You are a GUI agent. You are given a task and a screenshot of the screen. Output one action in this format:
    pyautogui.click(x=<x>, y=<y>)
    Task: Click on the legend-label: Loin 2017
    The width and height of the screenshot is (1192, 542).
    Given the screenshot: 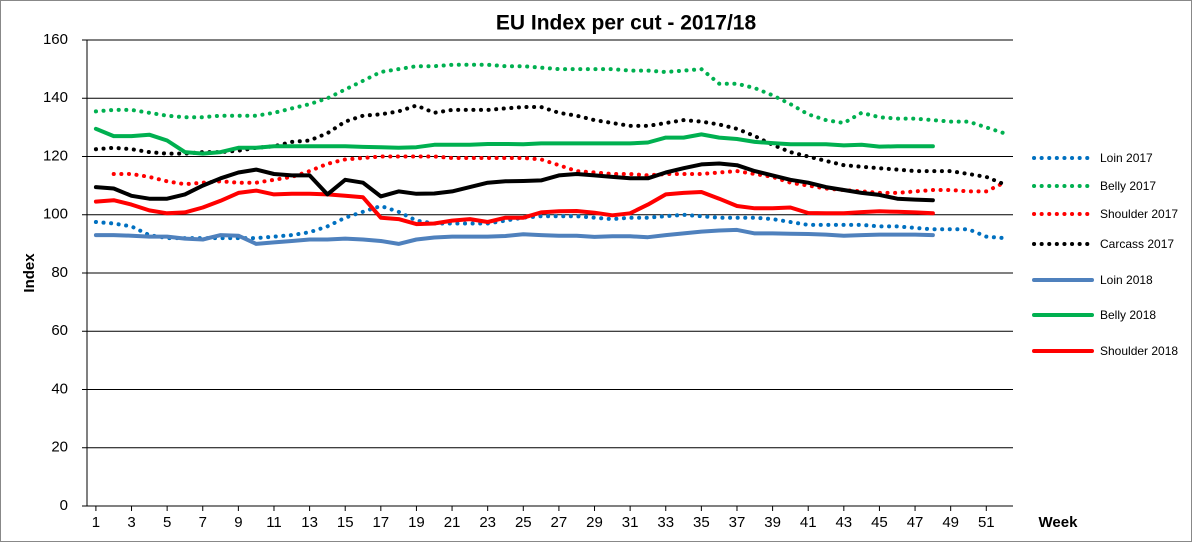 What is the action you would take?
    pyautogui.click(x=1126, y=158)
    